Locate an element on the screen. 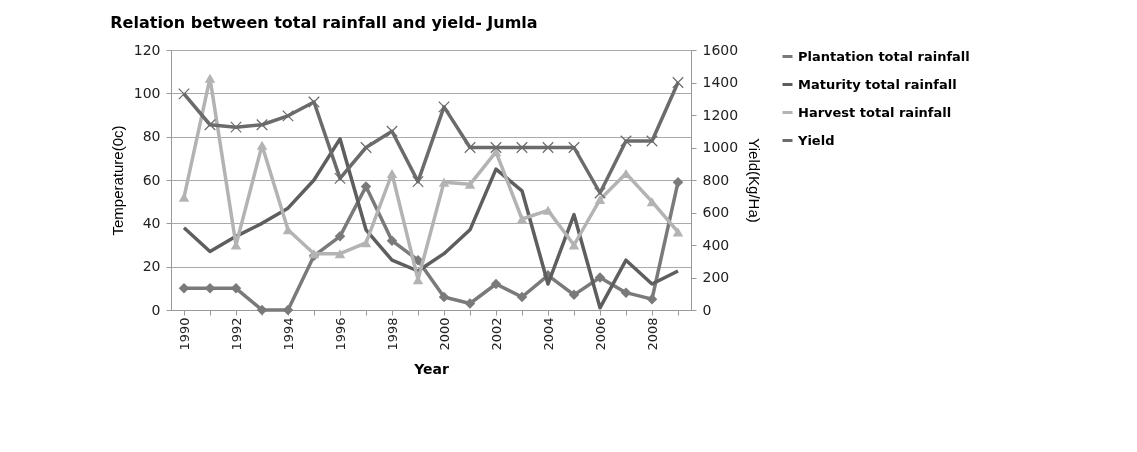 The width and height of the screenshot is (1137, 452). x-tick-label: 1998 is located at coordinates (392, 334).